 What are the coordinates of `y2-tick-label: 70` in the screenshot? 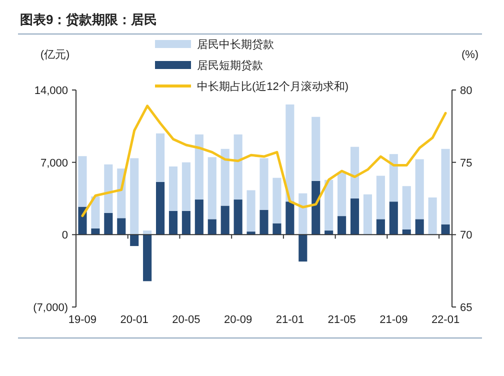 It's located at (466, 236).